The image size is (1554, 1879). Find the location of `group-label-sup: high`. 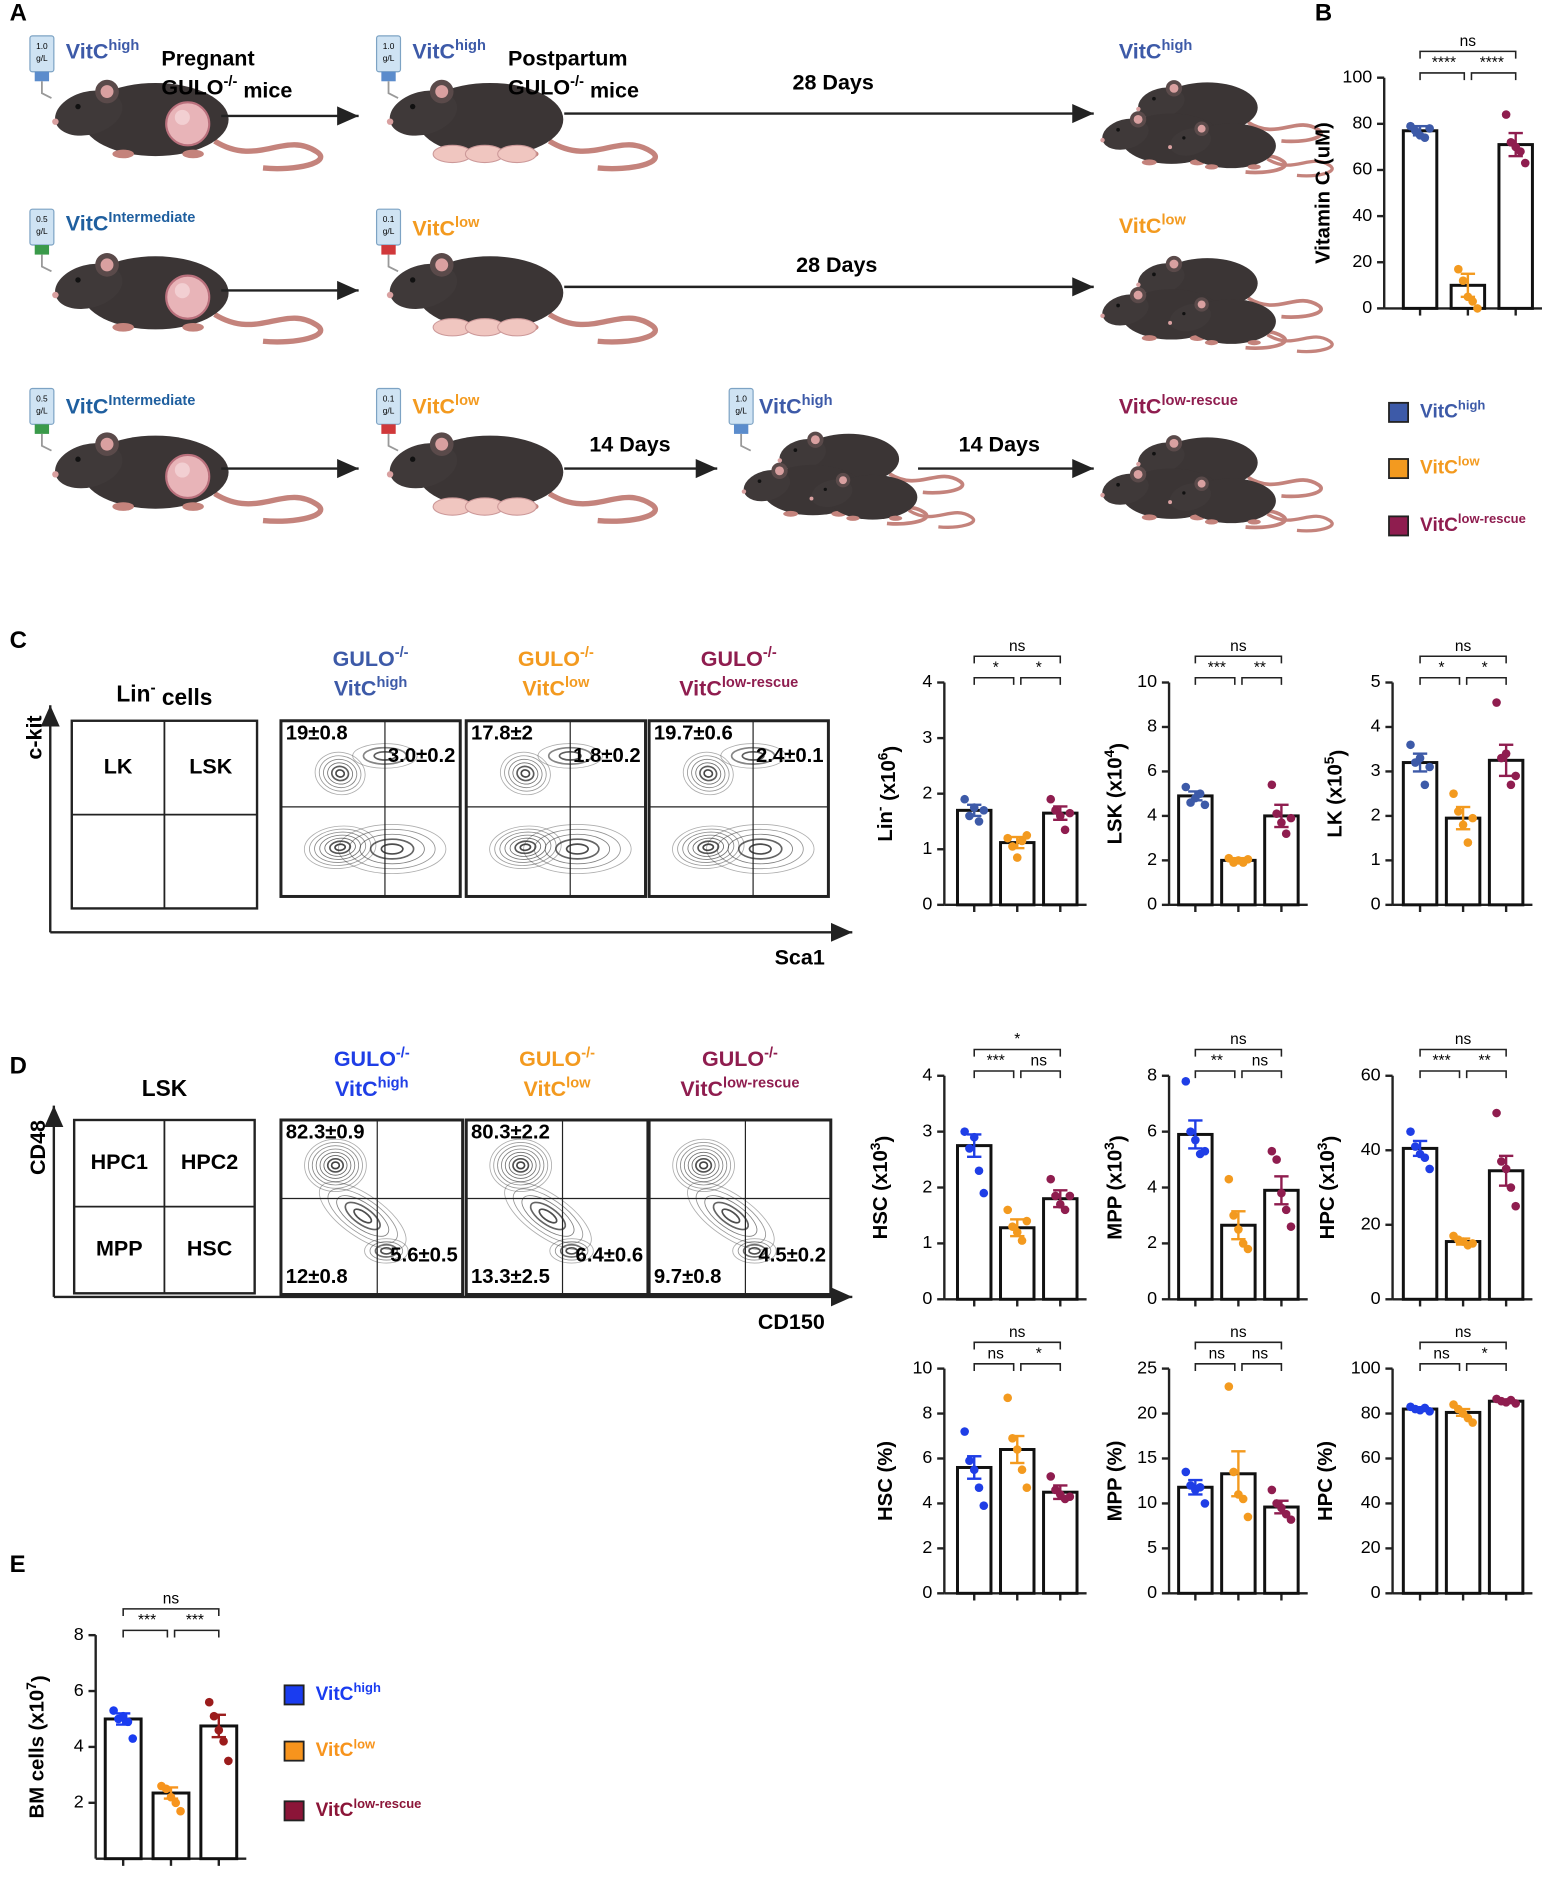

group-label-sup: high is located at coordinates (470, 46).